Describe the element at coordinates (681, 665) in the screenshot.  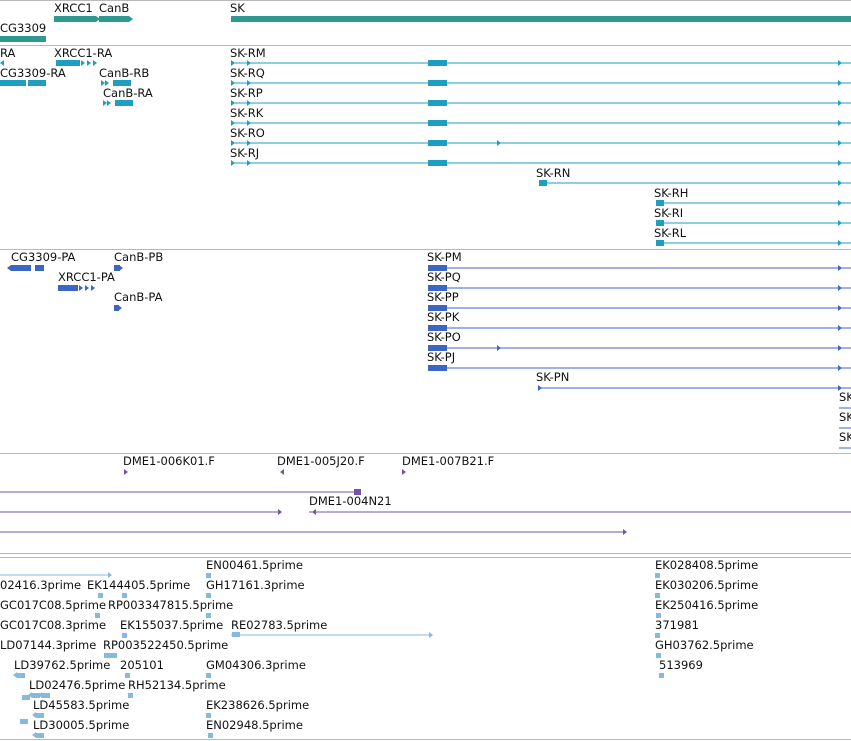
I see `feature-label-513969: 513969` at that location.